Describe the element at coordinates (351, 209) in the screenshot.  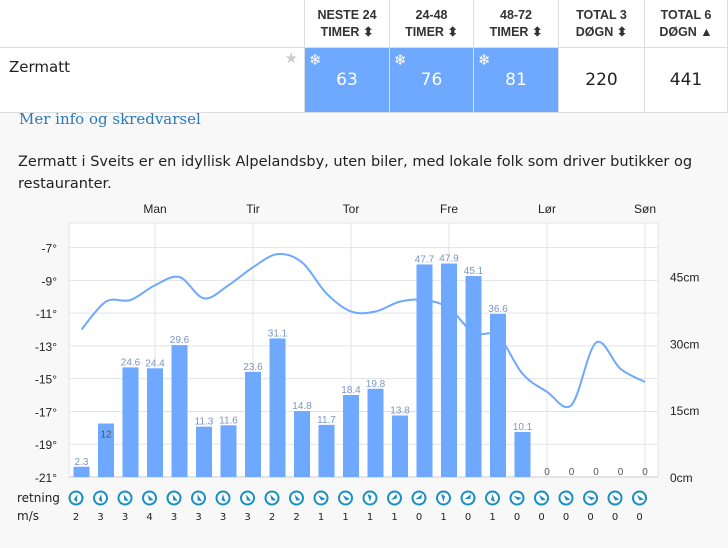
I see `day-label: Tor` at that location.